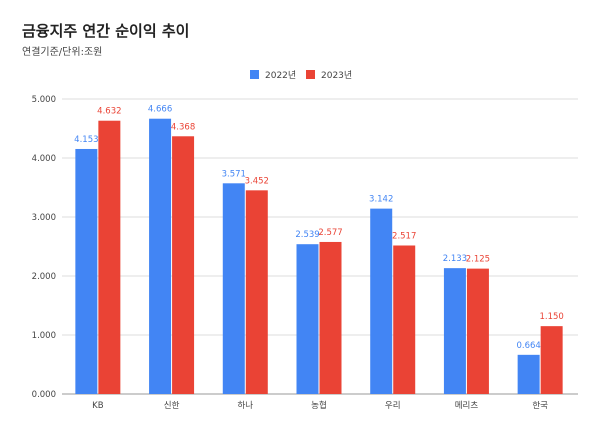 Image resolution: width=600 pixels, height=435 pixels. I want to click on data-label: 2.125, so click(478, 260).